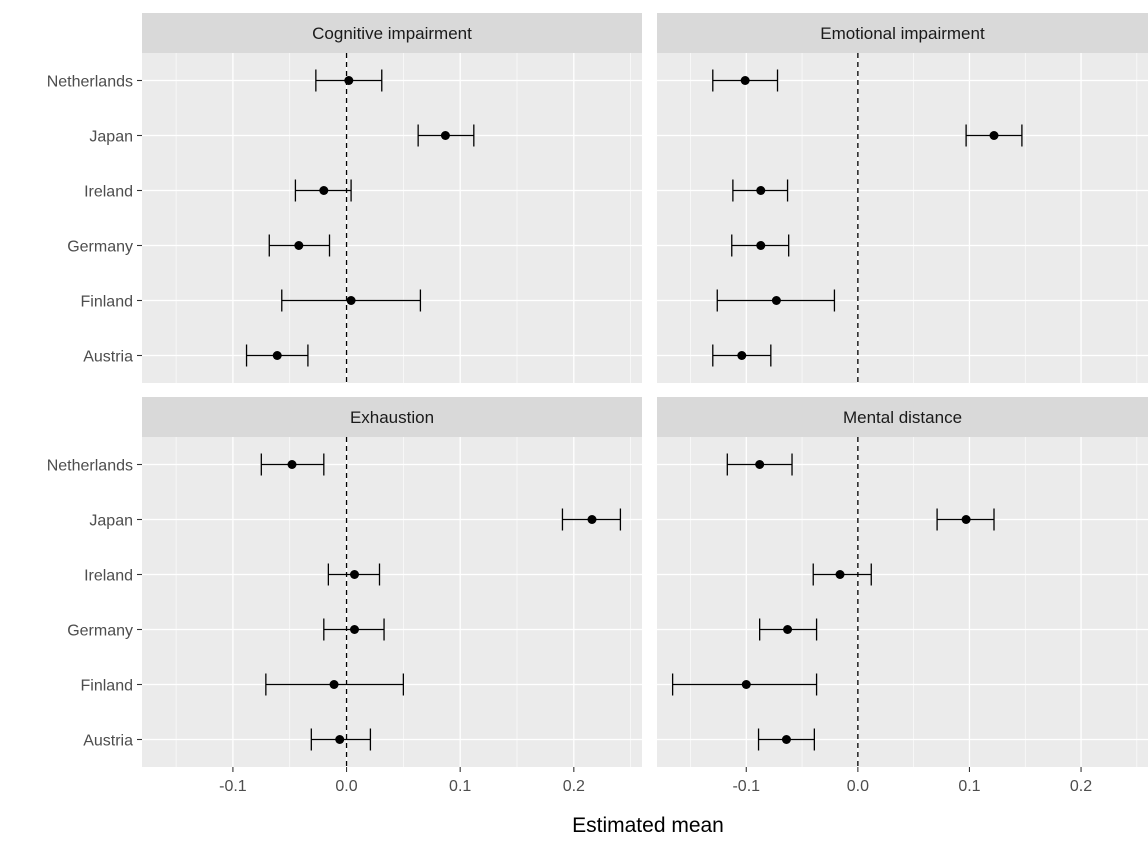 The height and width of the screenshot is (841, 1148). Describe the element at coordinates (648, 825) in the screenshot. I see `x-axis-title: Estimated mean` at that location.